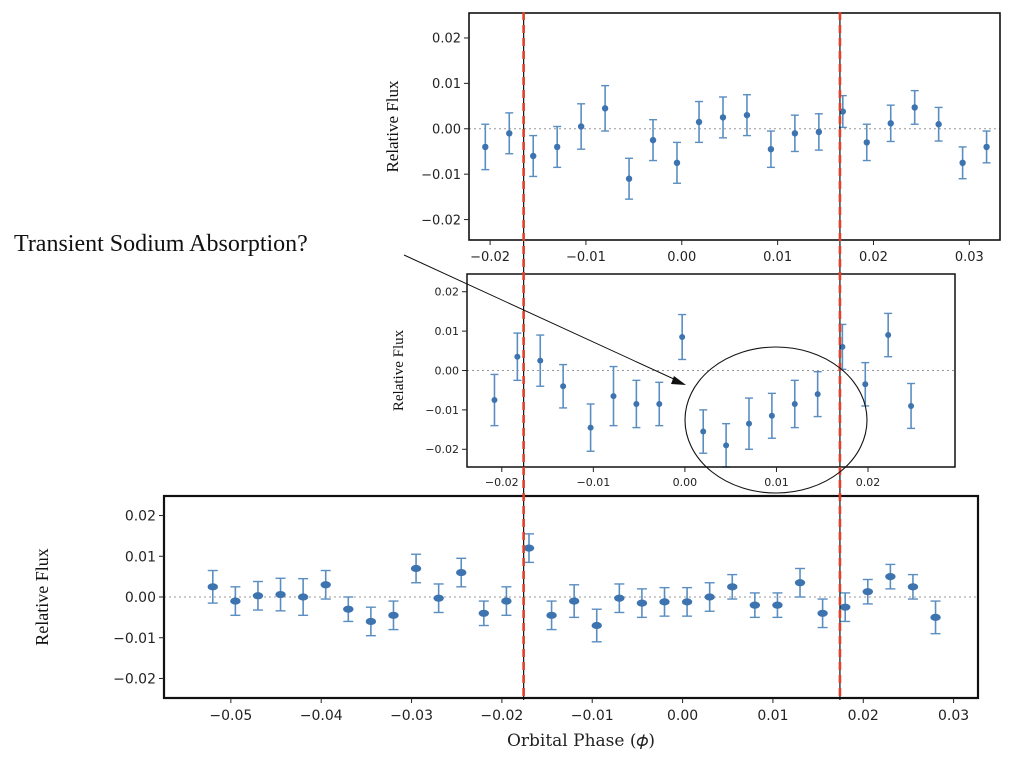 The image size is (1024, 768). I want to click on highlight-ellipse, so click(776, 420).